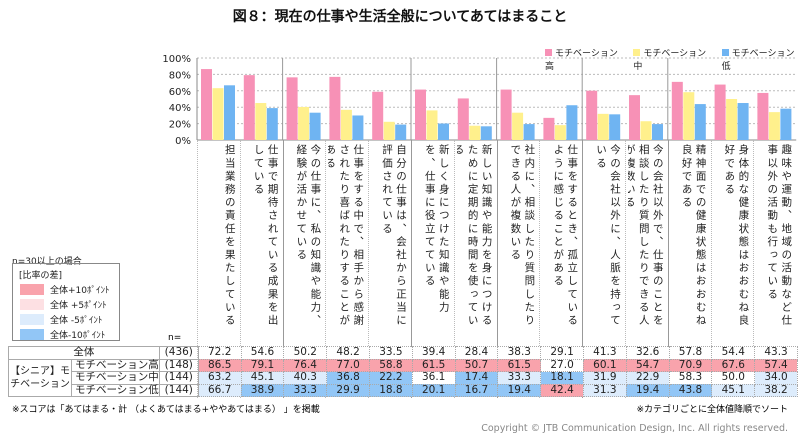 This screenshot has height=439, width=800. What do you see at coordinates (219, 365) in the screenshot?
I see `table-cell: 86.5` at bounding box center [219, 365].